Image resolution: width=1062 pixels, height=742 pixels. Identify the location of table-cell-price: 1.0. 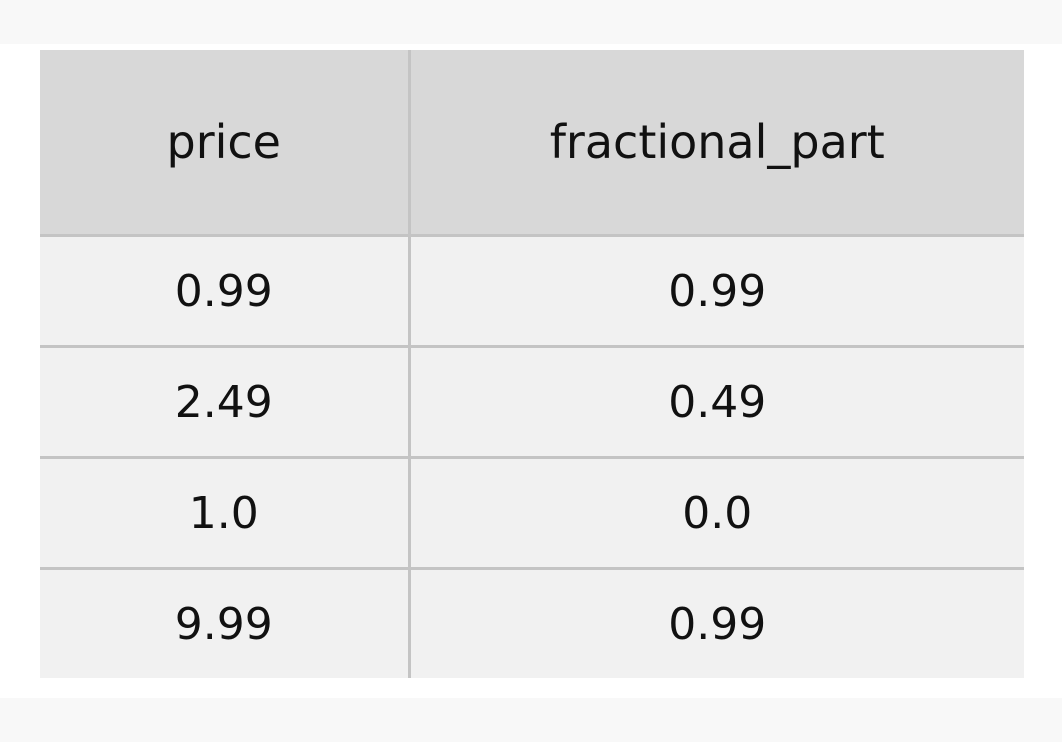
(224, 513).